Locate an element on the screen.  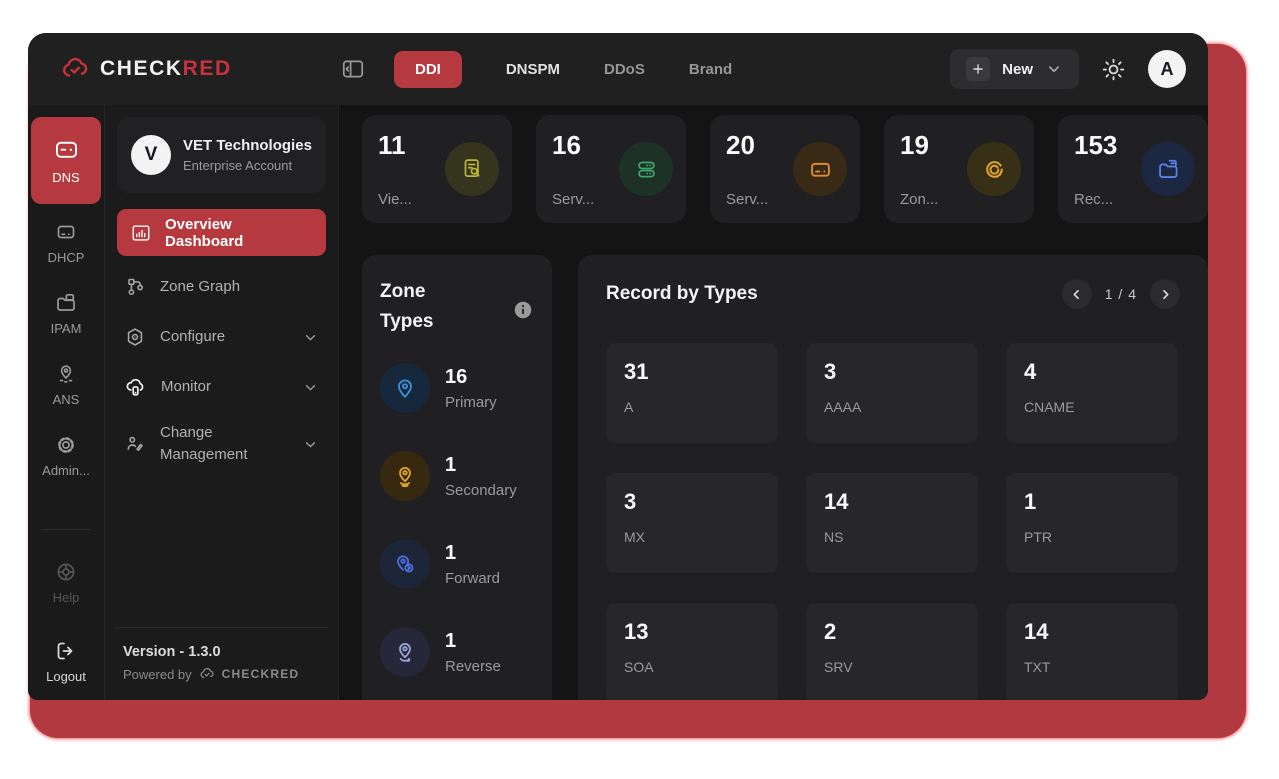
zone-types-list: 16 Primary is located at coordinates (457, 520).